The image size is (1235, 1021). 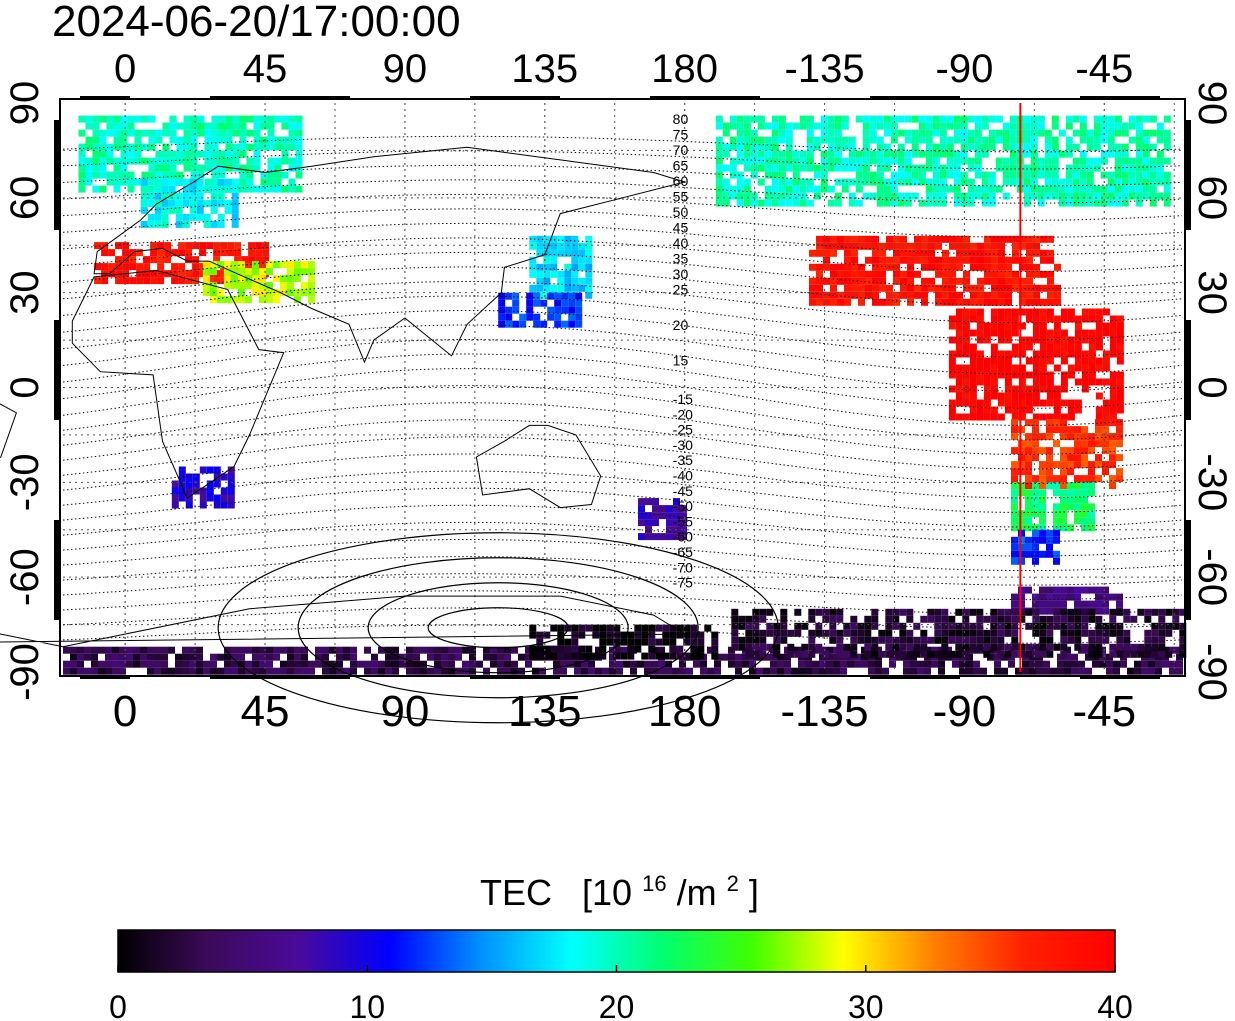 I want to click on right-lat-label: -90, so click(x=1212, y=672).